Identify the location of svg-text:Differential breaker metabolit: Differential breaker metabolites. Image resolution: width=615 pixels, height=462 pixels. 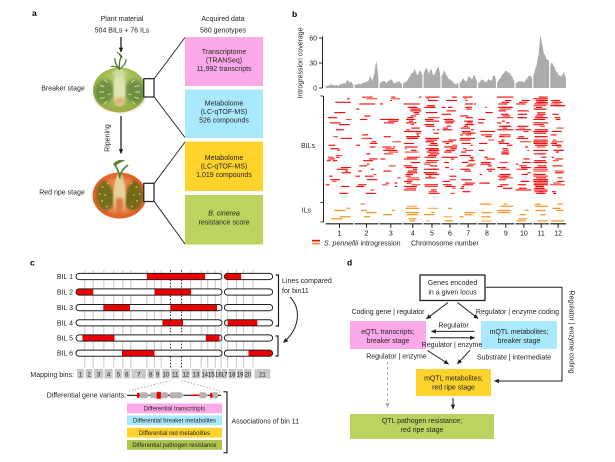
(174, 422).